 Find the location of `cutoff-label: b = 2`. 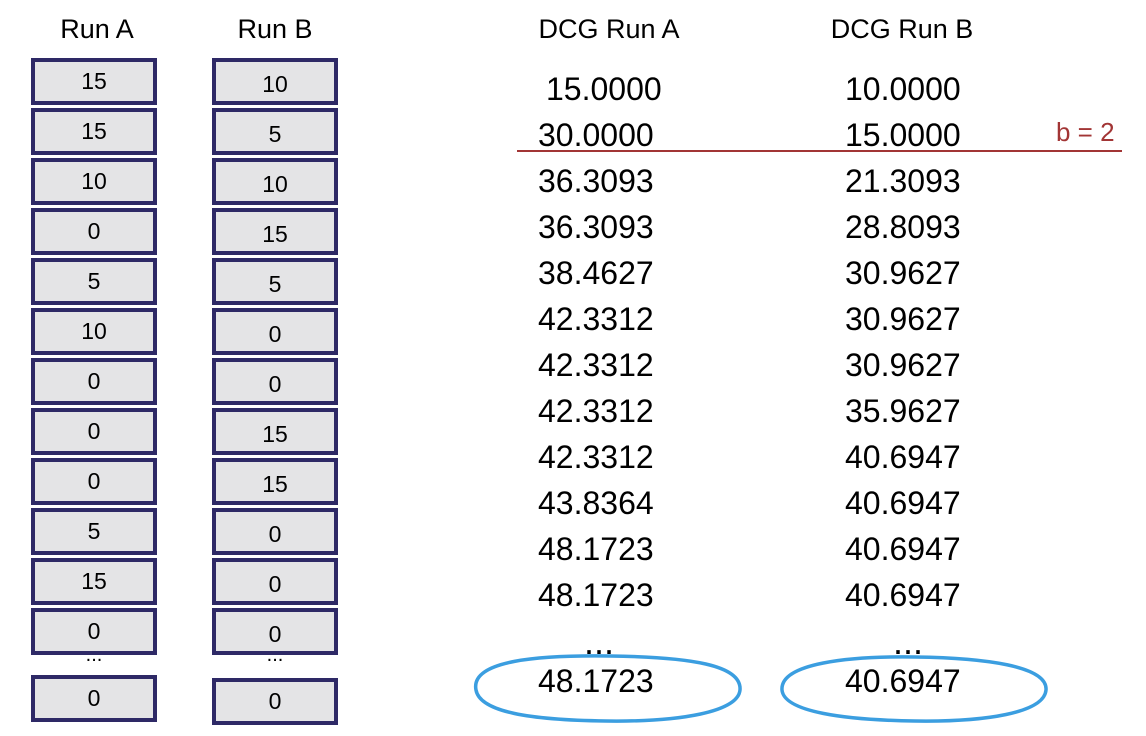

cutoff-label: b = 2 is located at coordinates (1085, 132).